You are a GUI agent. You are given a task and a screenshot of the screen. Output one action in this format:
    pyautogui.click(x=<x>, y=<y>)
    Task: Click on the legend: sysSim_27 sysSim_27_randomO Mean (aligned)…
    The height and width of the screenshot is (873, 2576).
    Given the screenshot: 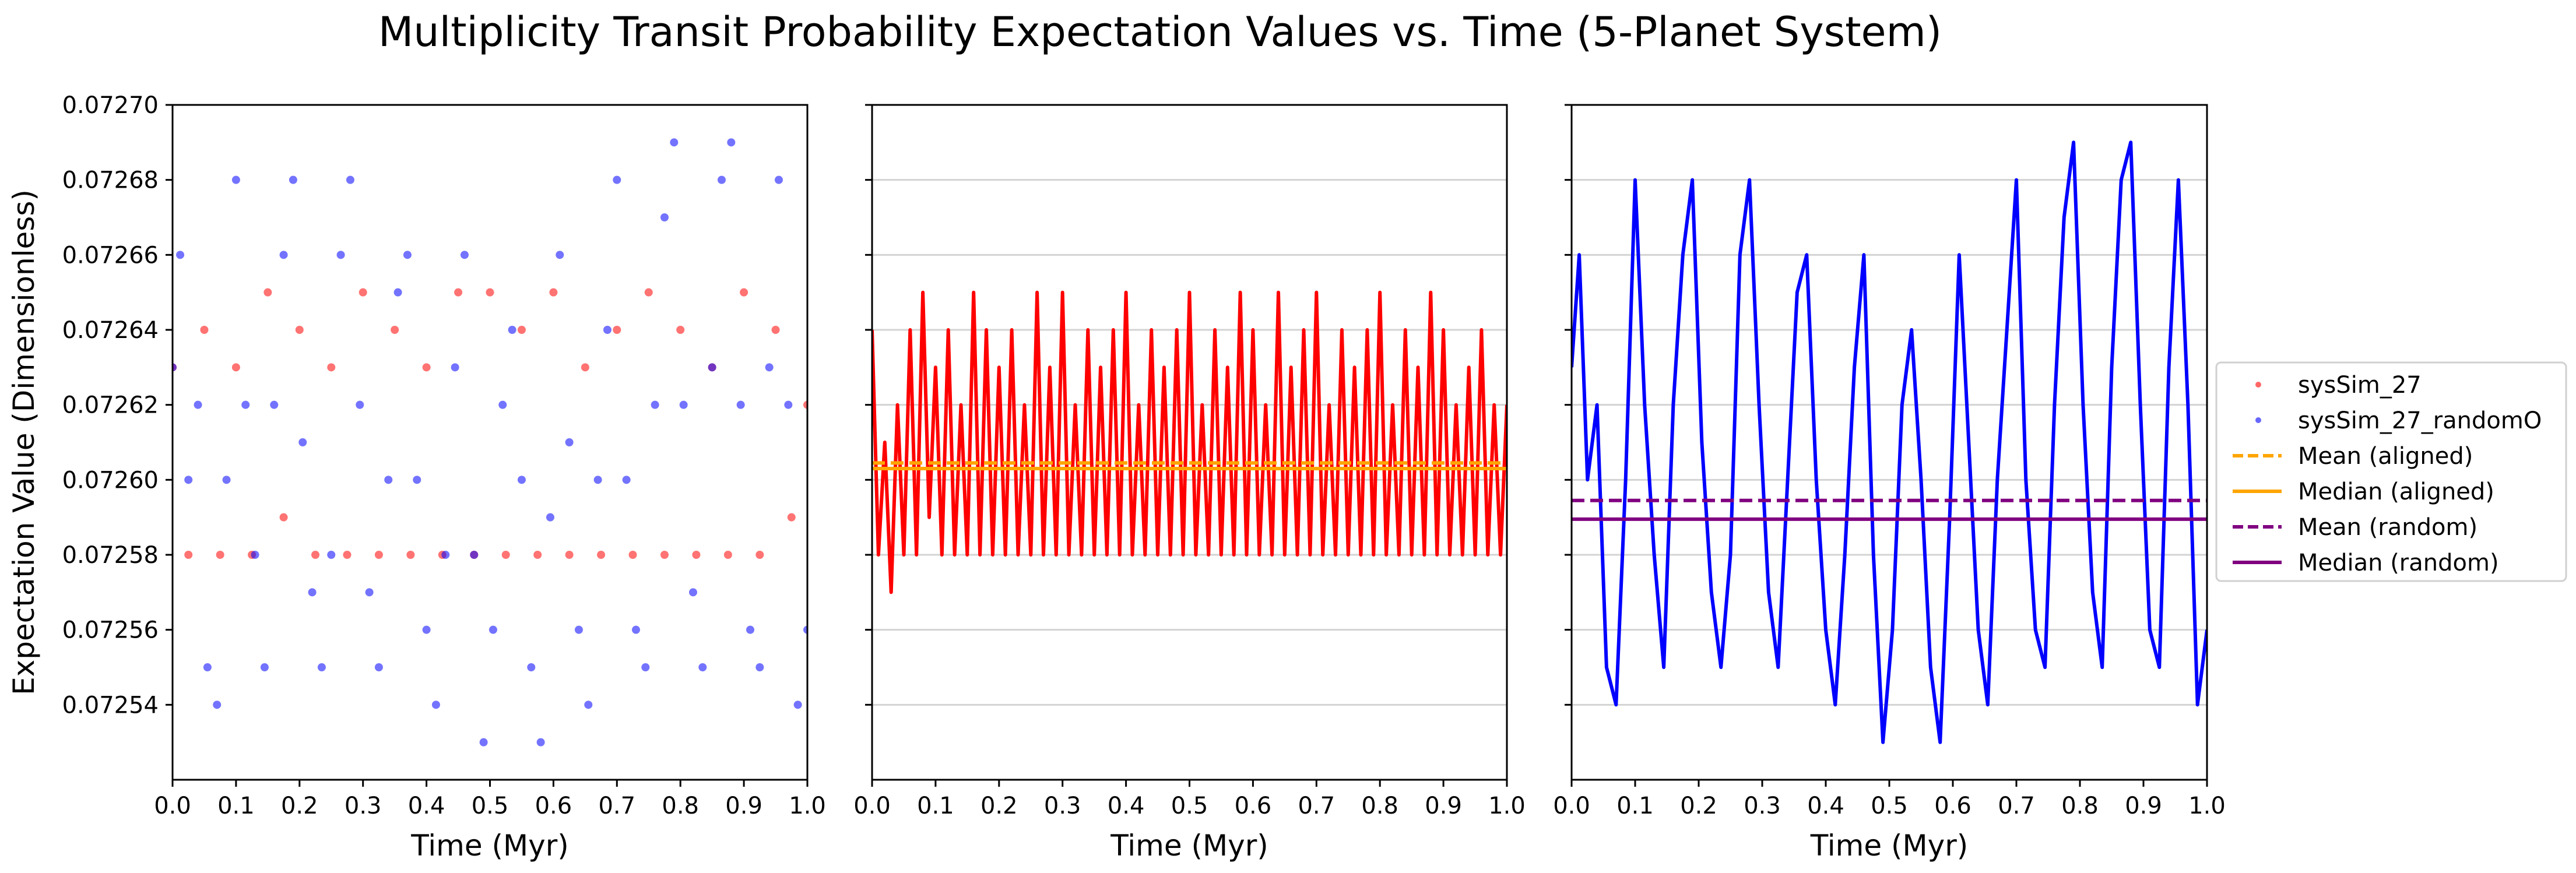 What is the action you would take?
    pyautogui.click(x=2391, y=471)
    